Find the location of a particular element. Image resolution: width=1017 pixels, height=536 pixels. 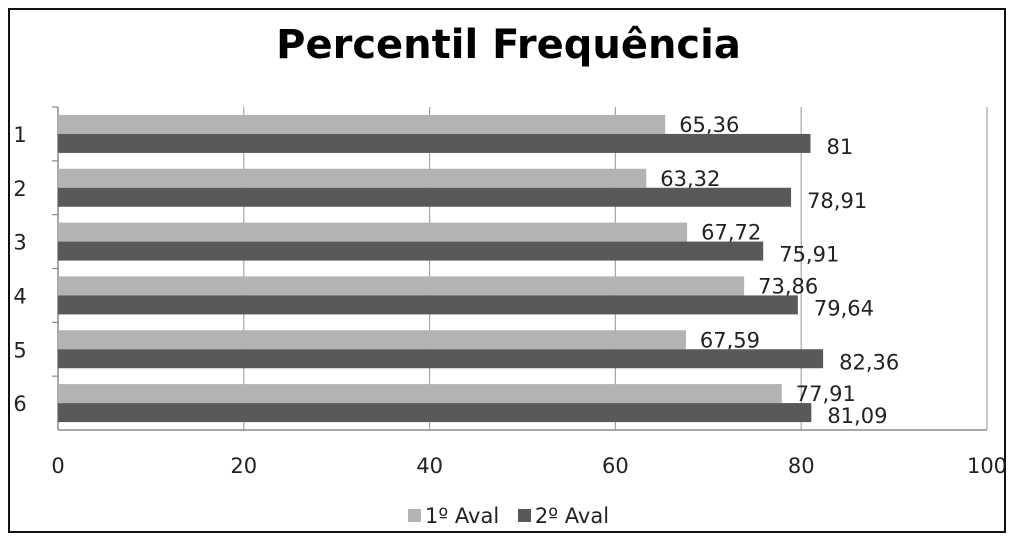

legend-item-1: 1º Aval is located at coordinates (453, 515).